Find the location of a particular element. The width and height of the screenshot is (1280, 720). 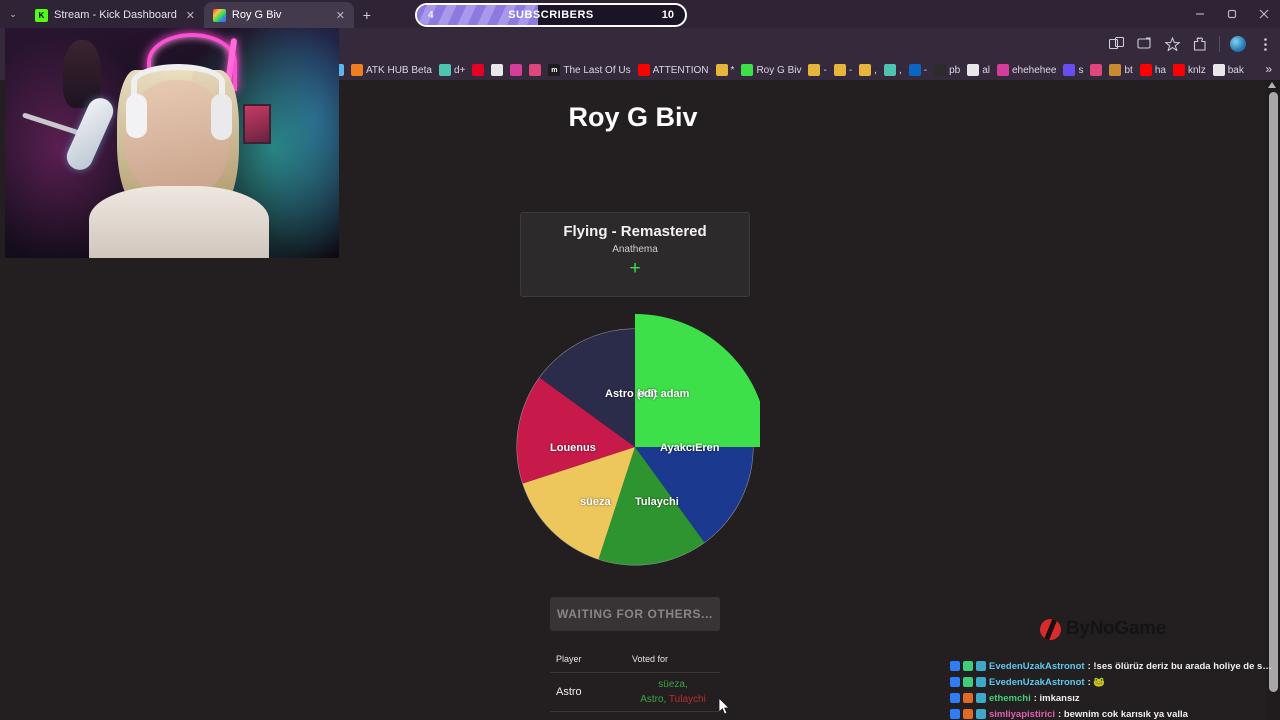

extensions-icon is located at coordinates (1200, 44).